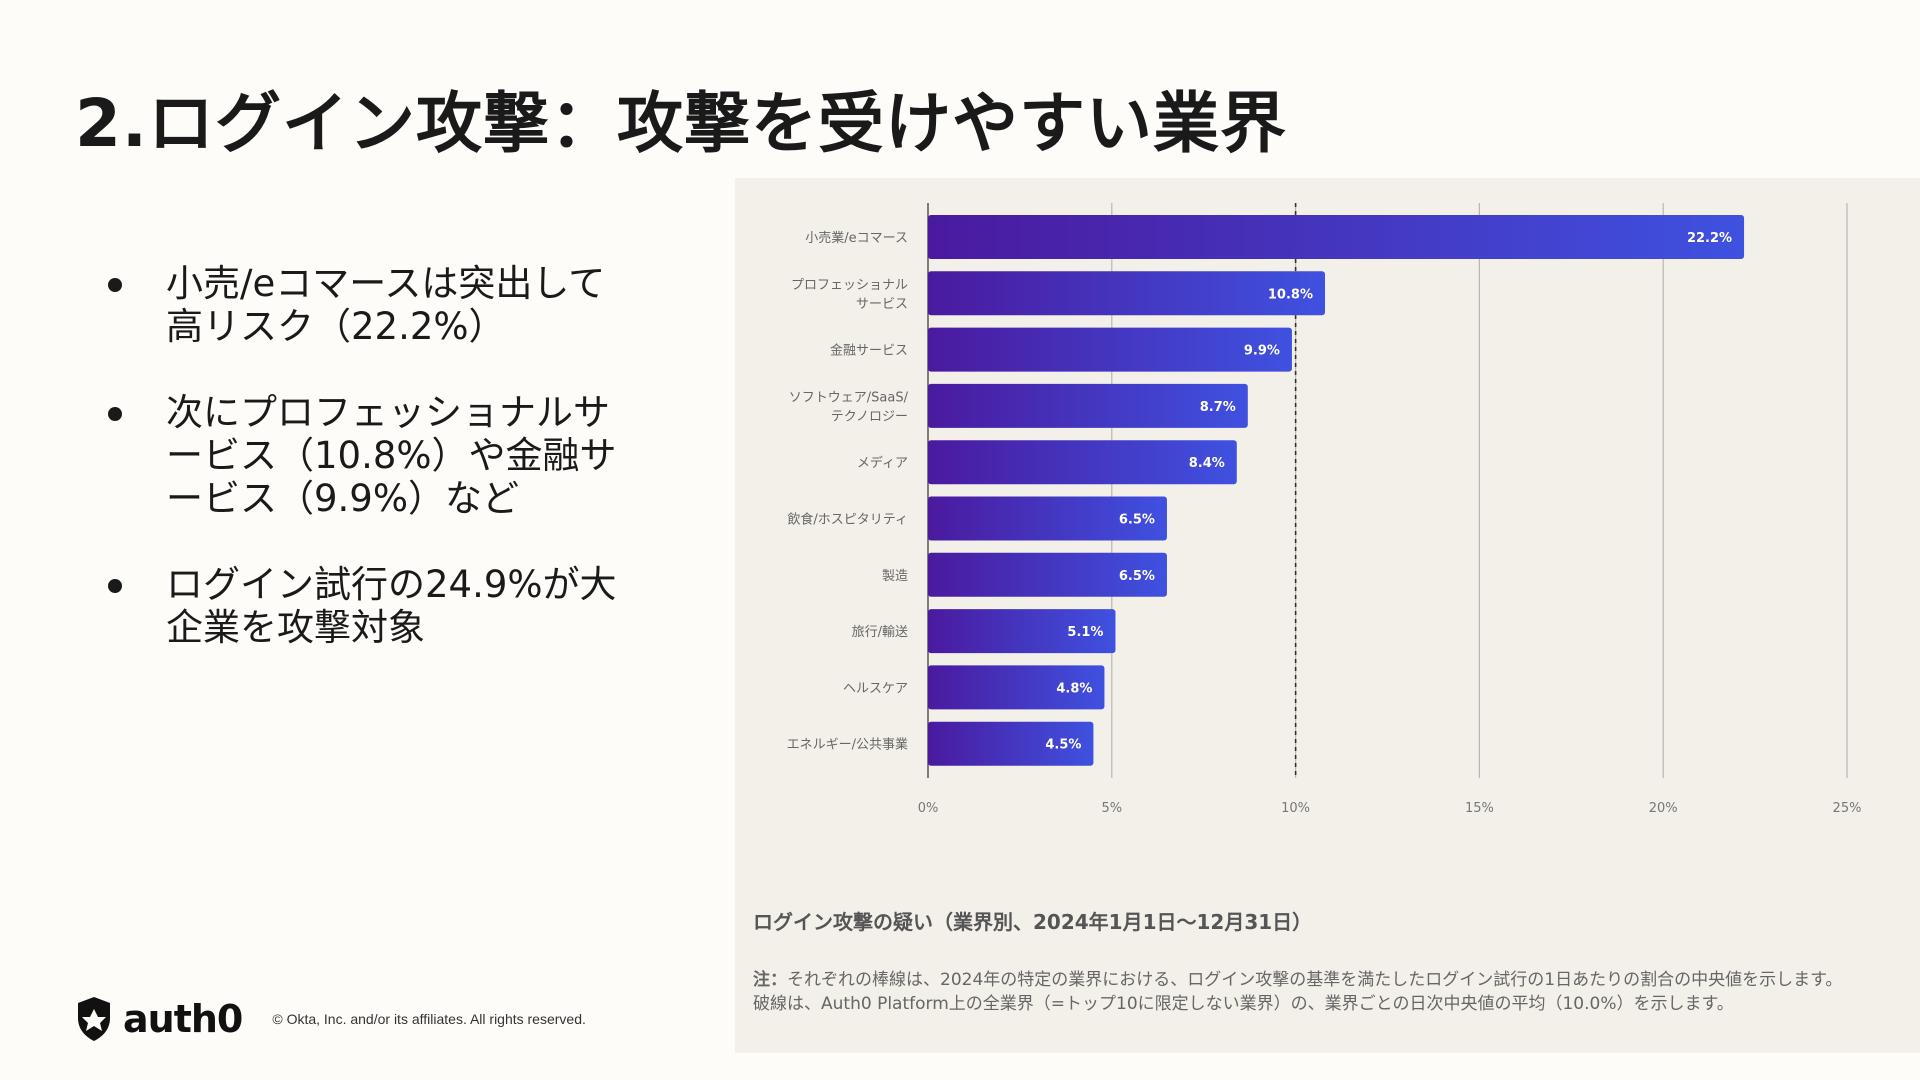 The width and height of the screenshot is (1920, 1080). I want to click on bullet-text: ログイン試行の24.9%が大企業を攻撃対象, so click(391, 606).